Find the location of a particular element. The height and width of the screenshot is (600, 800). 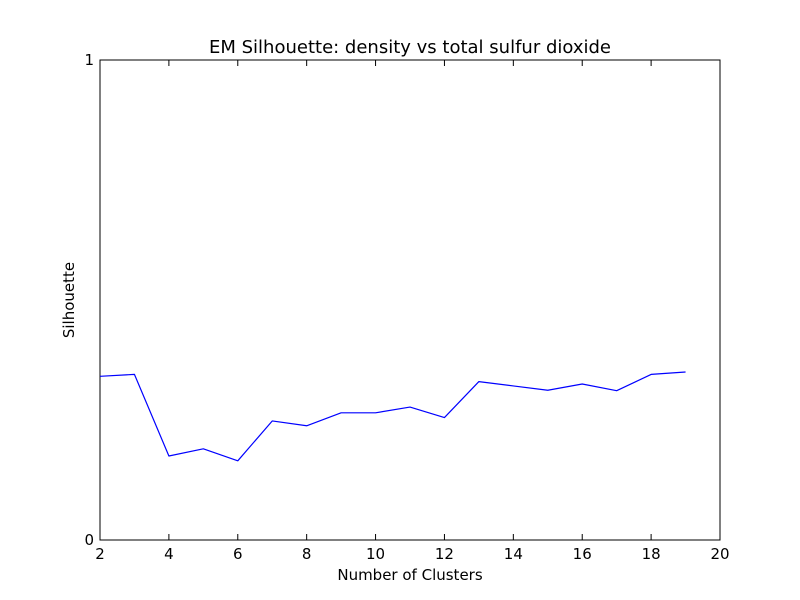

series-line is located at coordinates (392, 416).